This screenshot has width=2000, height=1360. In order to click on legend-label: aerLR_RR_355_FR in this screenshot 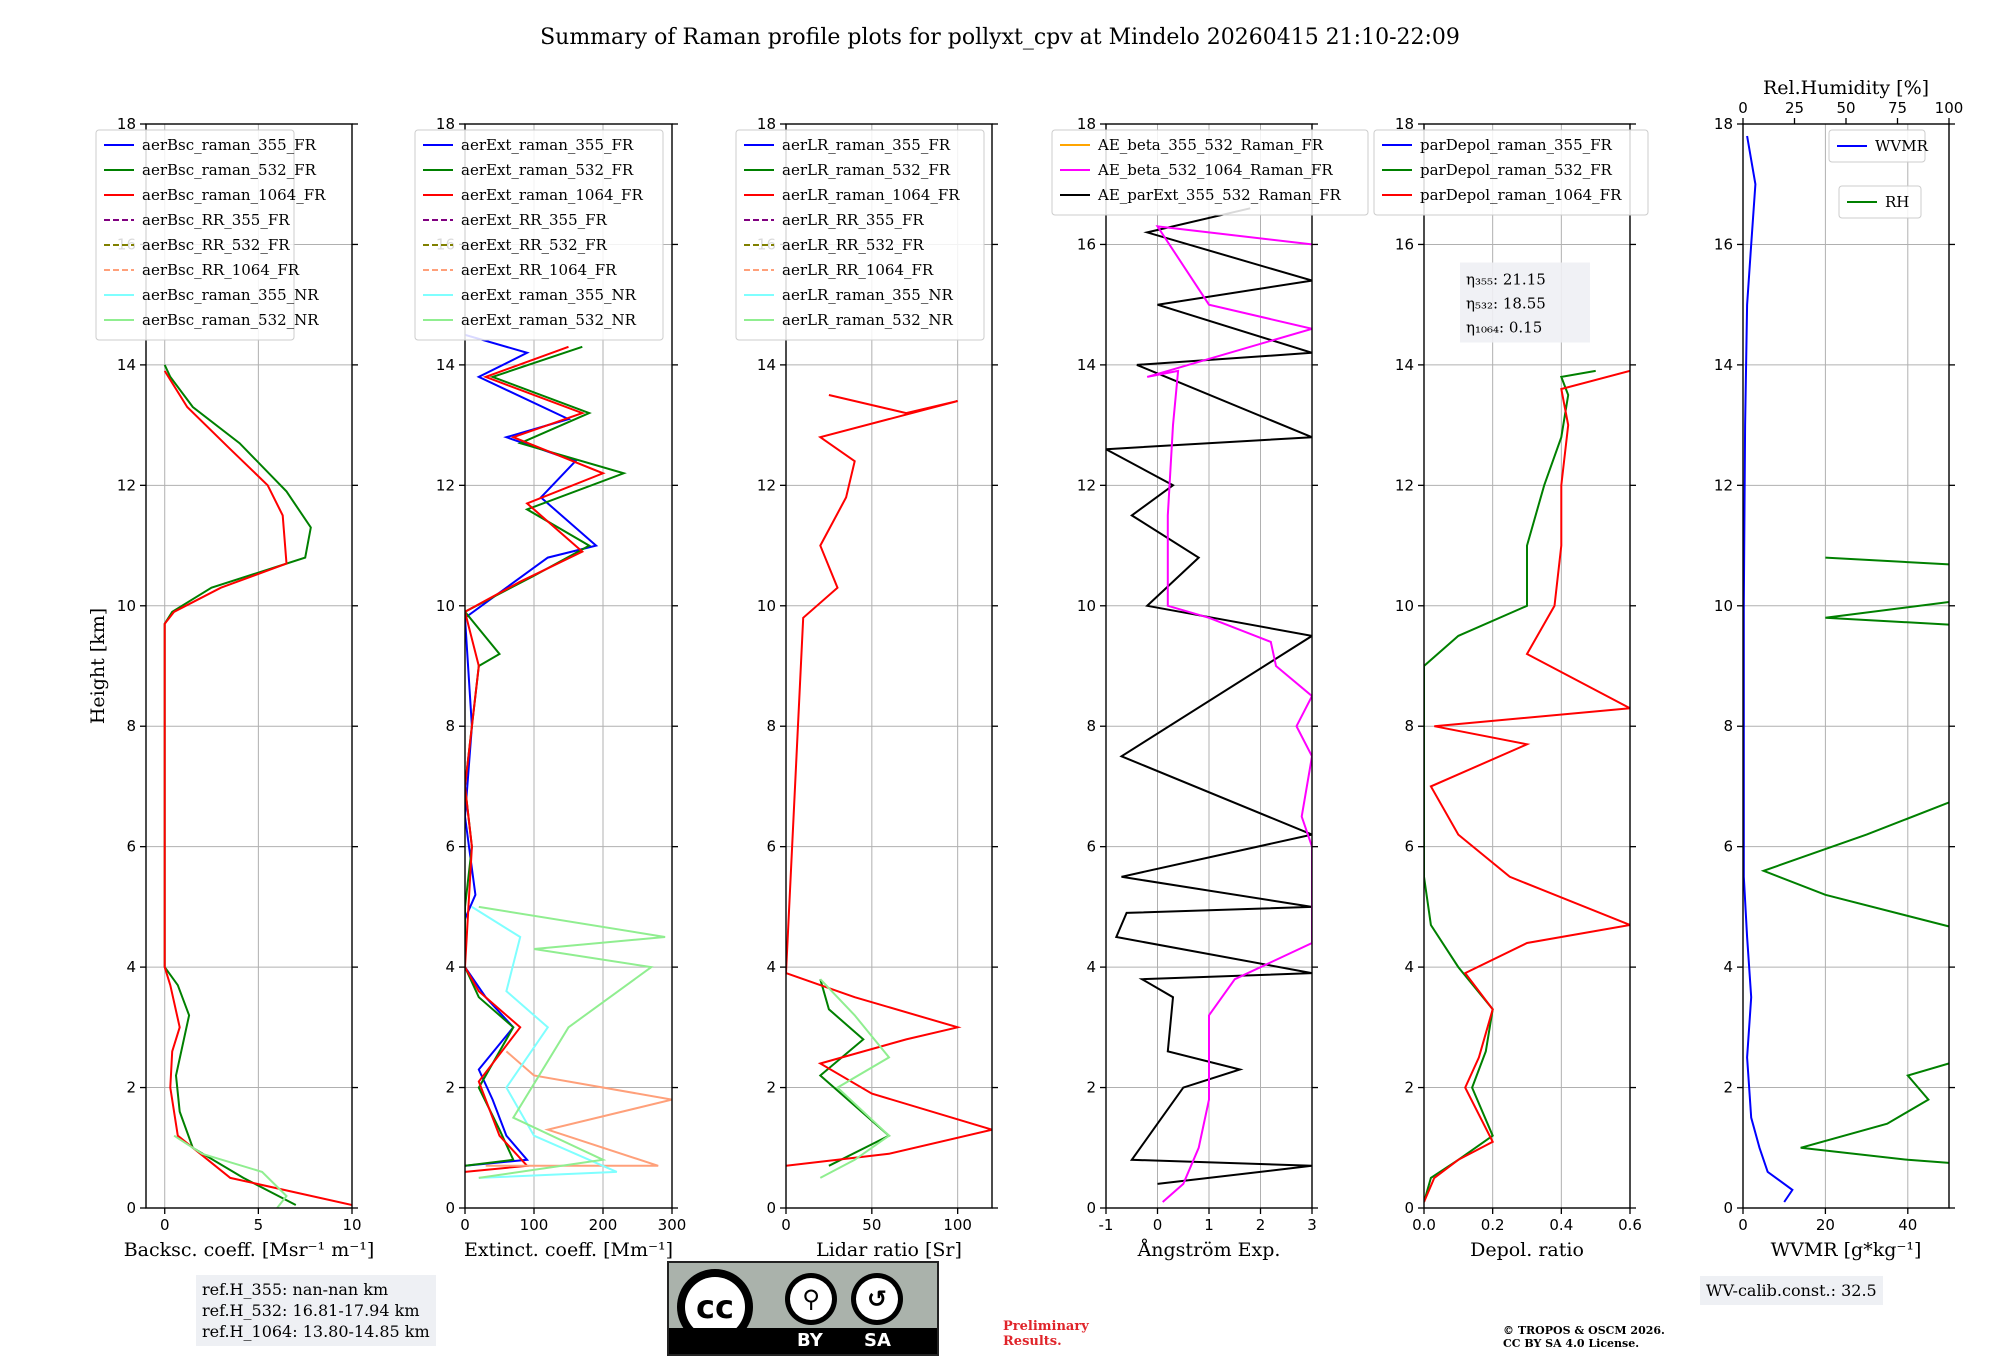, I will do `click(853, 220)`.